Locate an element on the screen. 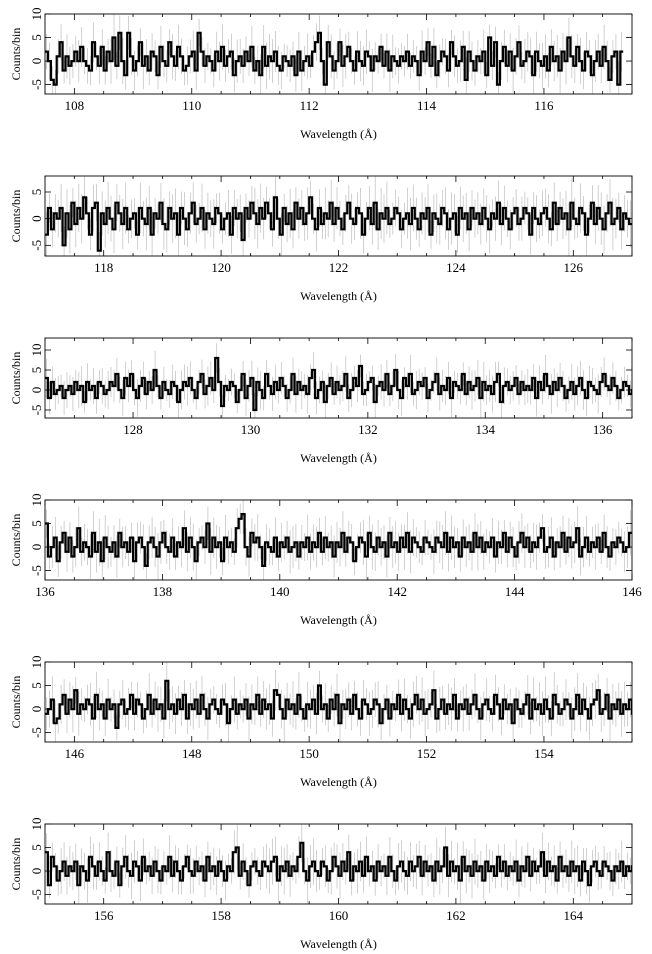  x-tick-label: 142 is located at coordinates (397, 591).